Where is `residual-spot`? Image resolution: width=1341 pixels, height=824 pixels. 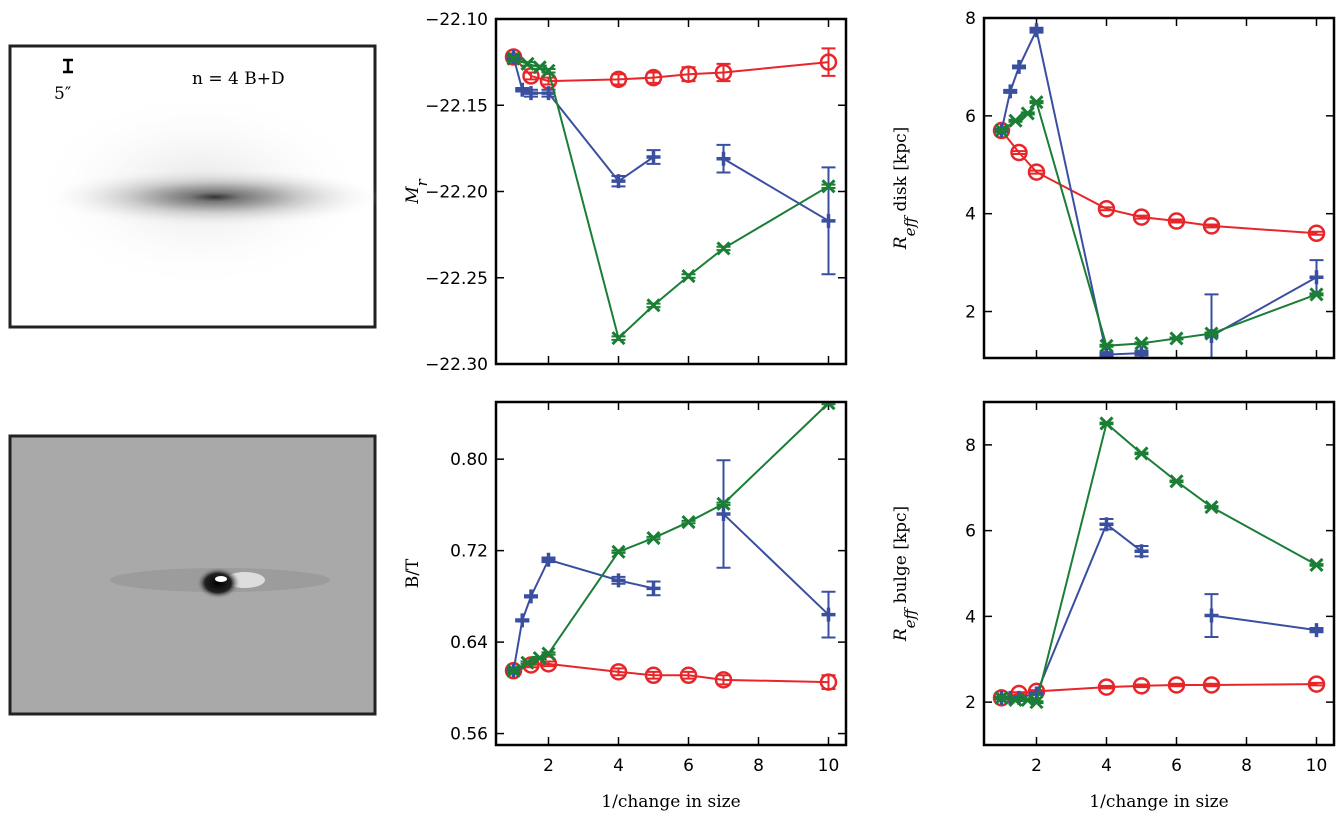
residual-spot is located at coordinates (221, 579).